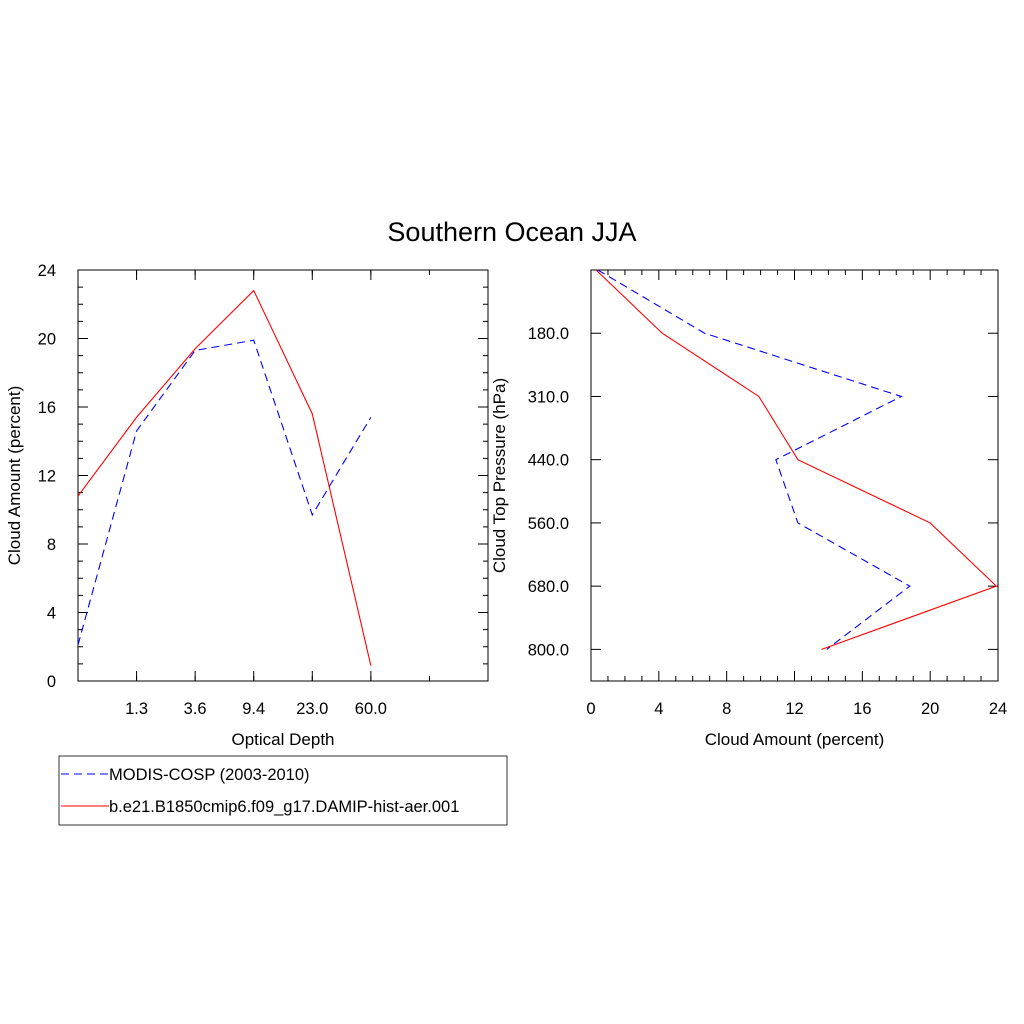 The height and width of the screenshot is (1024, 1024). What do you see at coordinates (14, 476) in the screenshot?
I see `left-y-axis-label: Cloud Amount (percent)` at bounding box center [14, 476].